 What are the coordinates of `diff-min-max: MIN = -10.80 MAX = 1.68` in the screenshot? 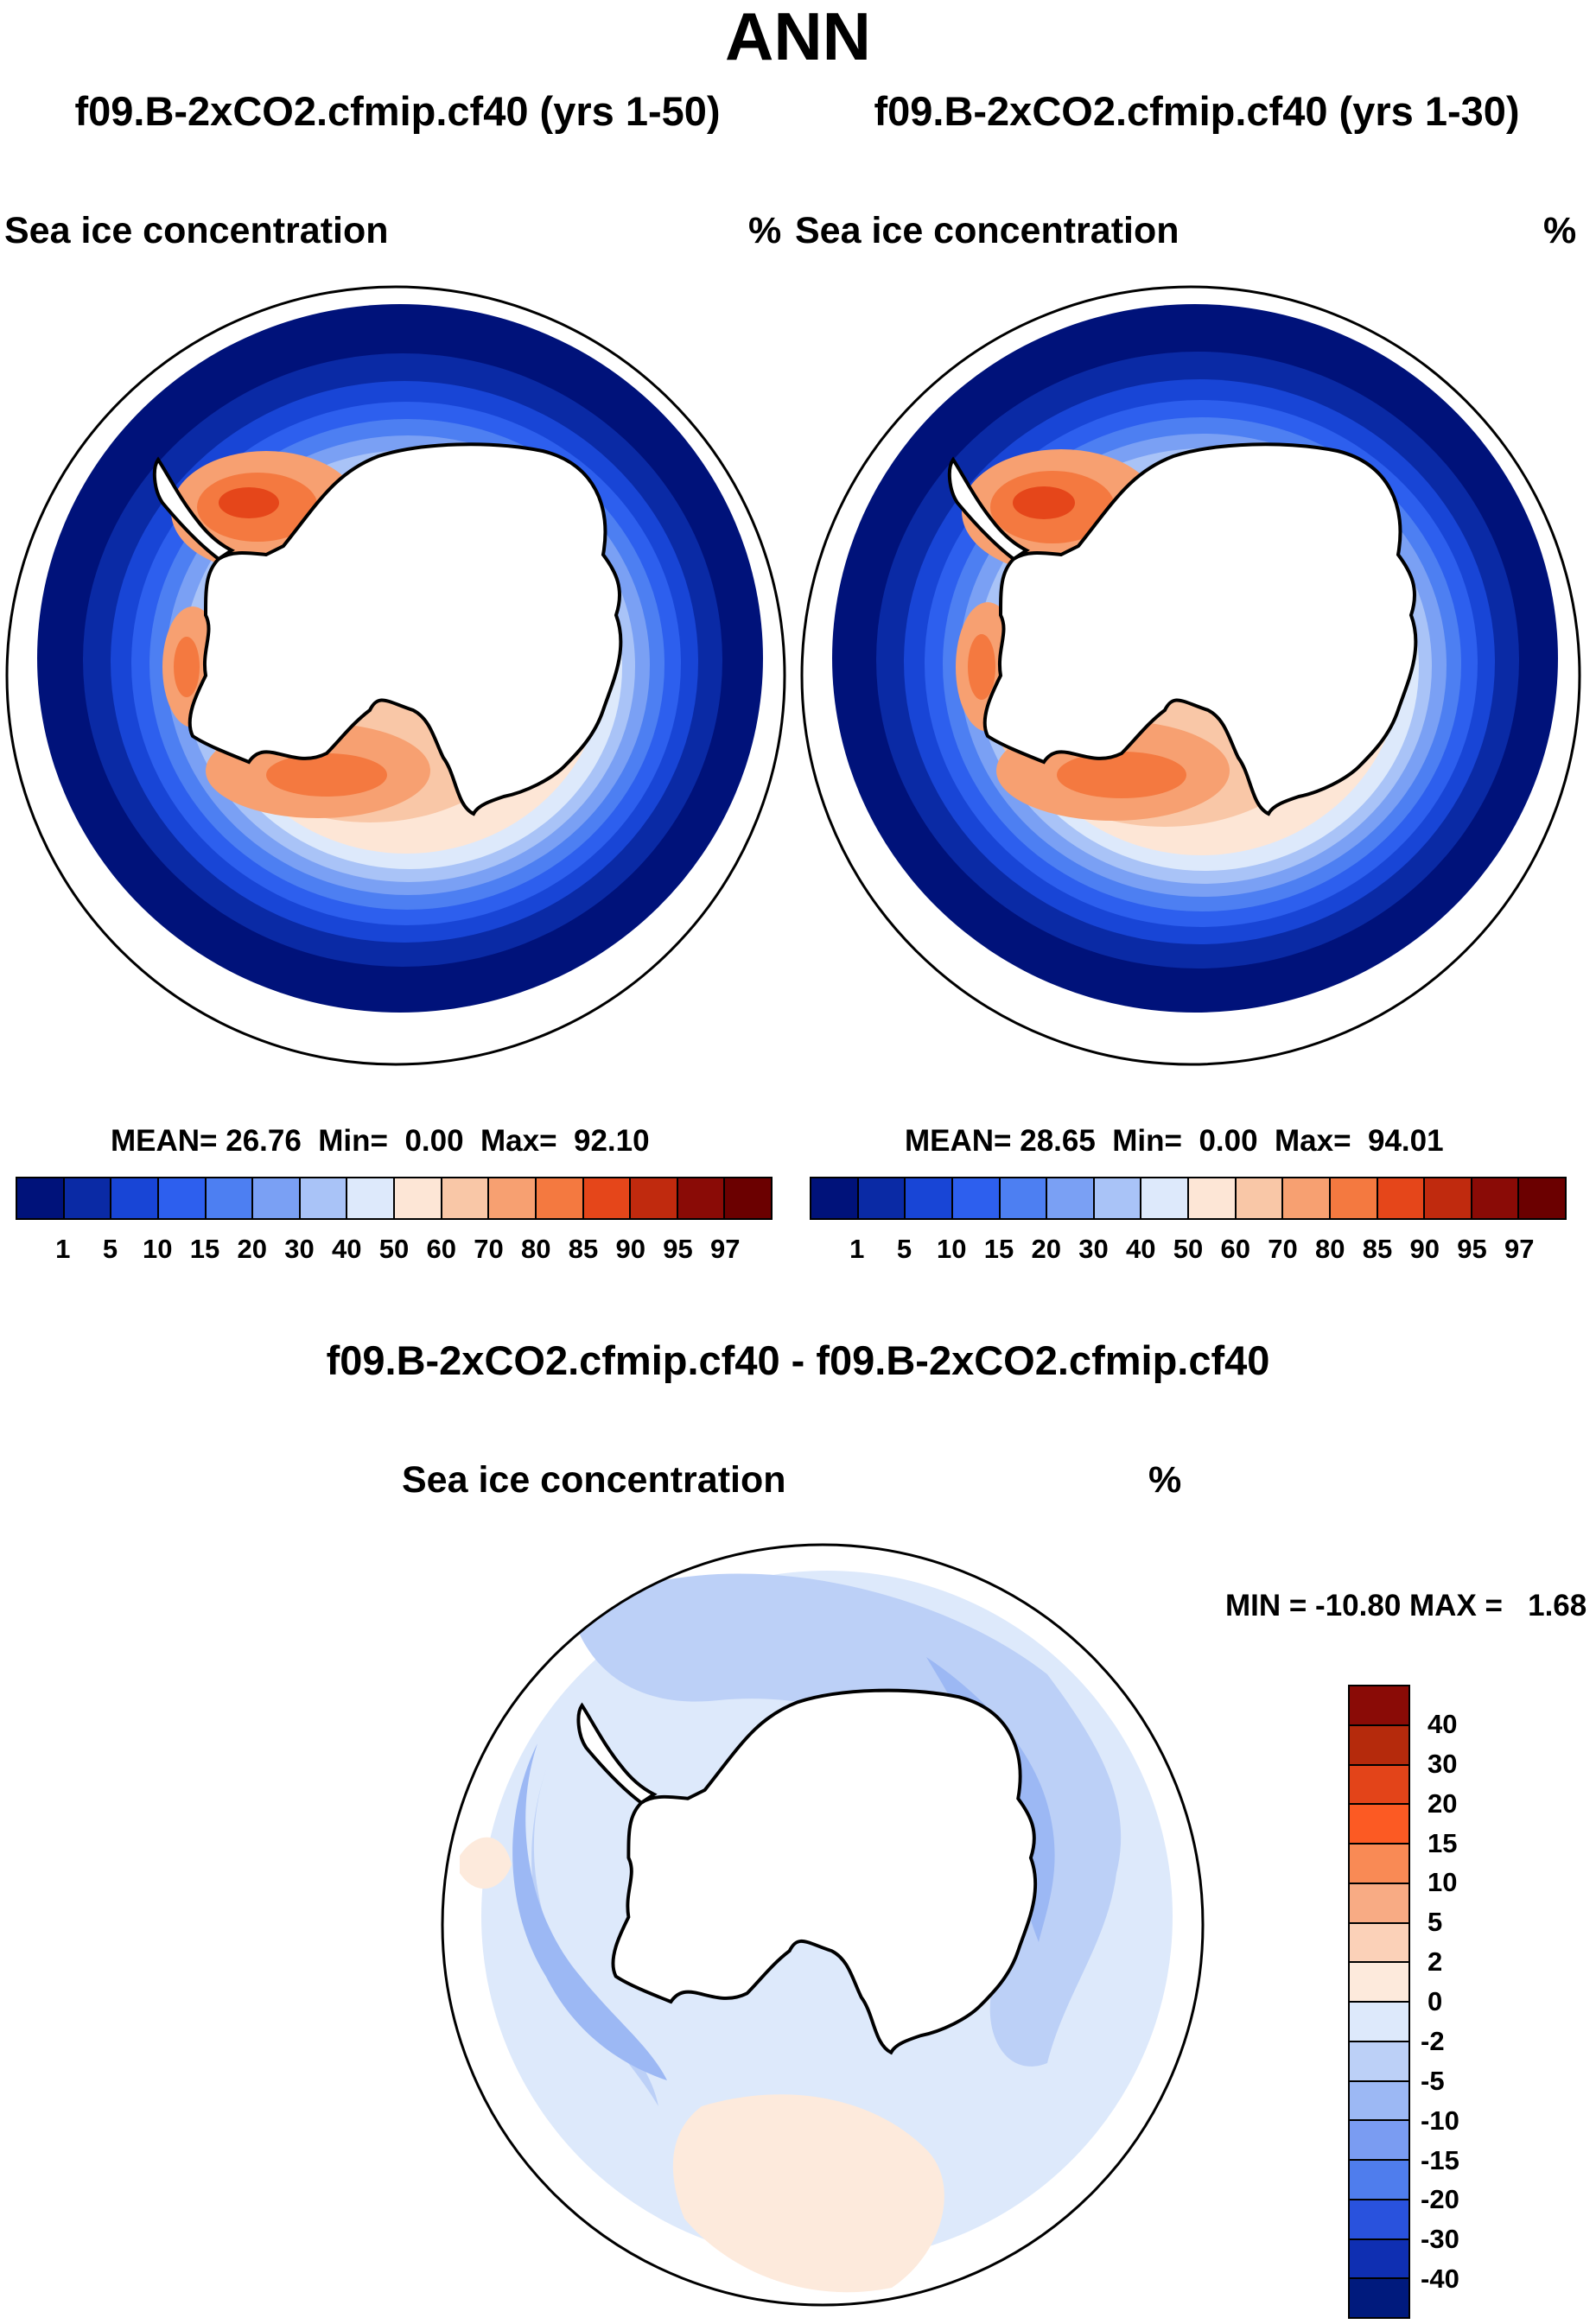 It's located at (1406, 1605).